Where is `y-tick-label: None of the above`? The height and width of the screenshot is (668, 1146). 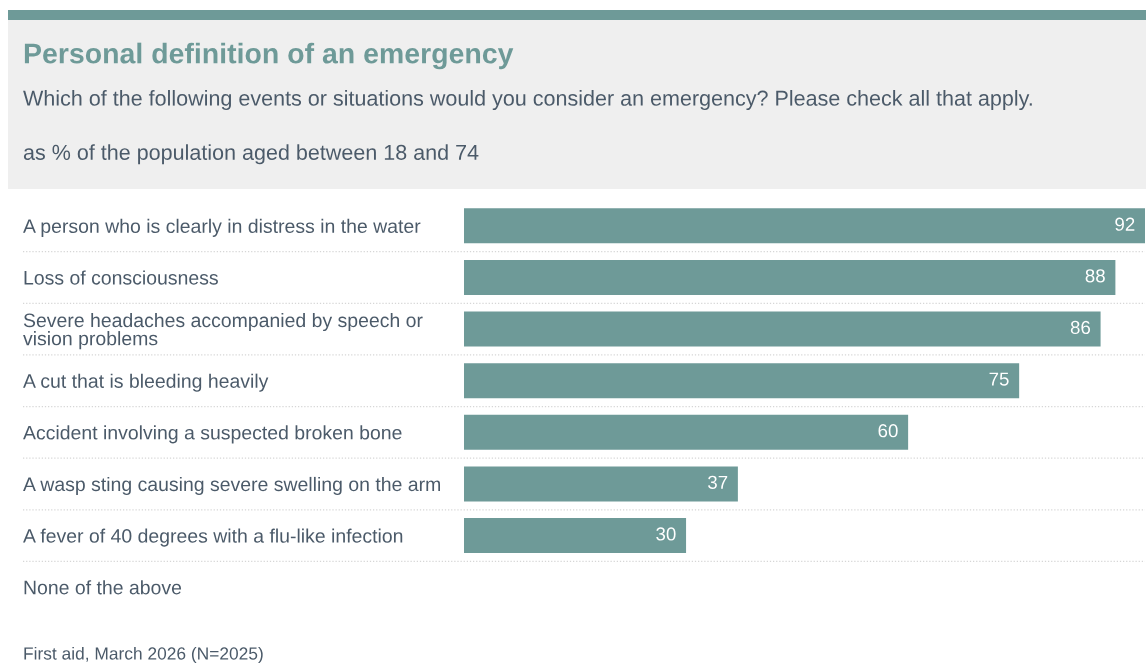
y-tick-label: None of the above is located at coordinates (103, 587).